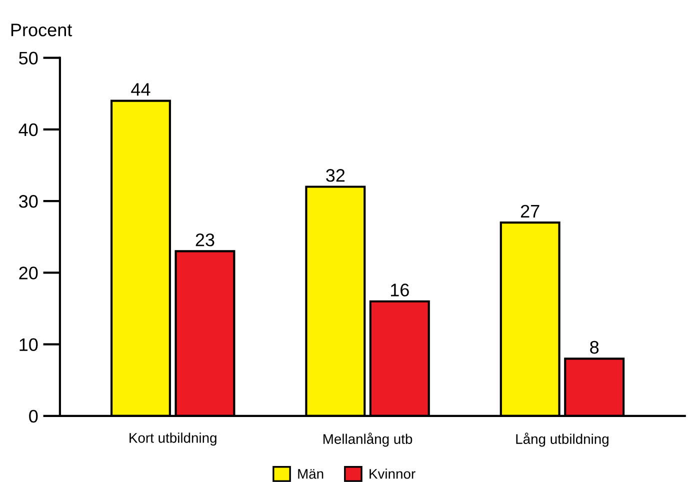 This screenshot has height=482, width=689. I want to click on legend-label: Män, so click(311, 474).